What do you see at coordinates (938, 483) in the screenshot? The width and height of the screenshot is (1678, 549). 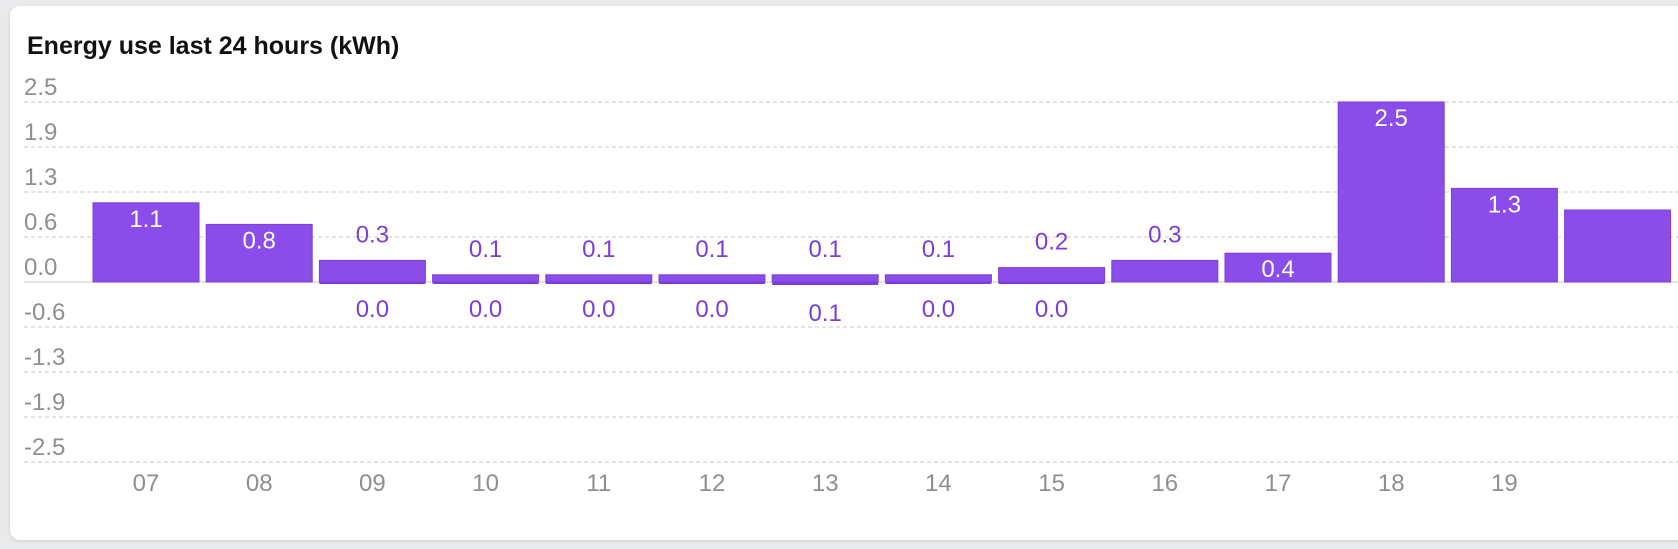 I see `x-tick-label: 14` at bounding box center [938, 483].